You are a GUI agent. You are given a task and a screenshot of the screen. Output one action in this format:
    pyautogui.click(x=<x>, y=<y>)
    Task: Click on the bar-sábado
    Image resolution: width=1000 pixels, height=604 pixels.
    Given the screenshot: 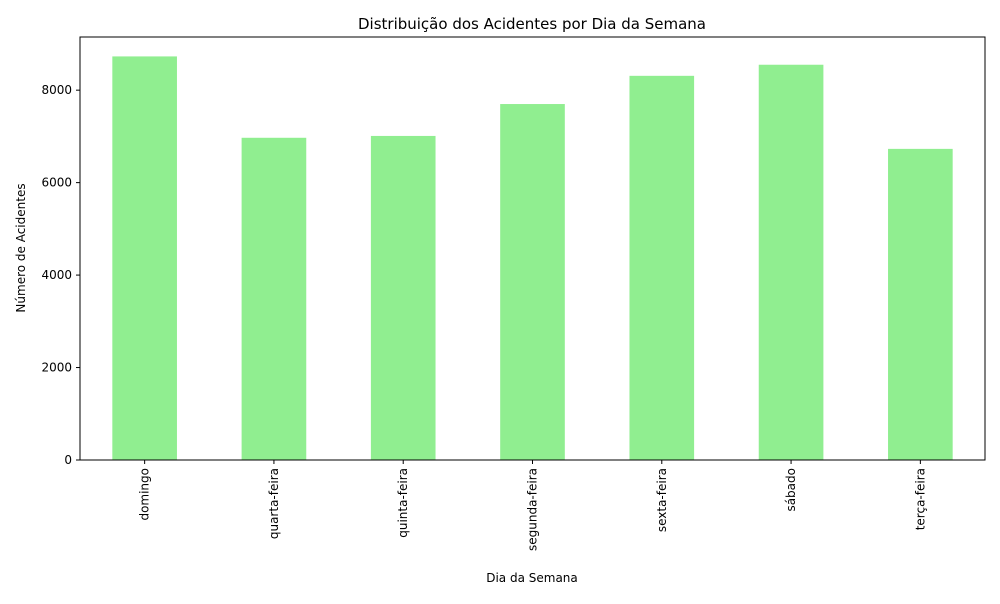 What is the action you would take?
    pyautogui.click(x=791, y=262)
    